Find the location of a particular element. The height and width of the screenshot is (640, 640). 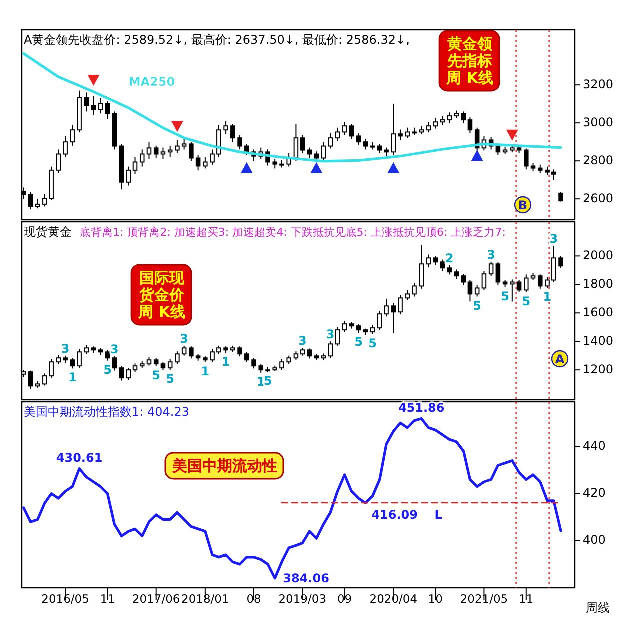

x-tick-label: 08 is located at coordinates (254, 599).